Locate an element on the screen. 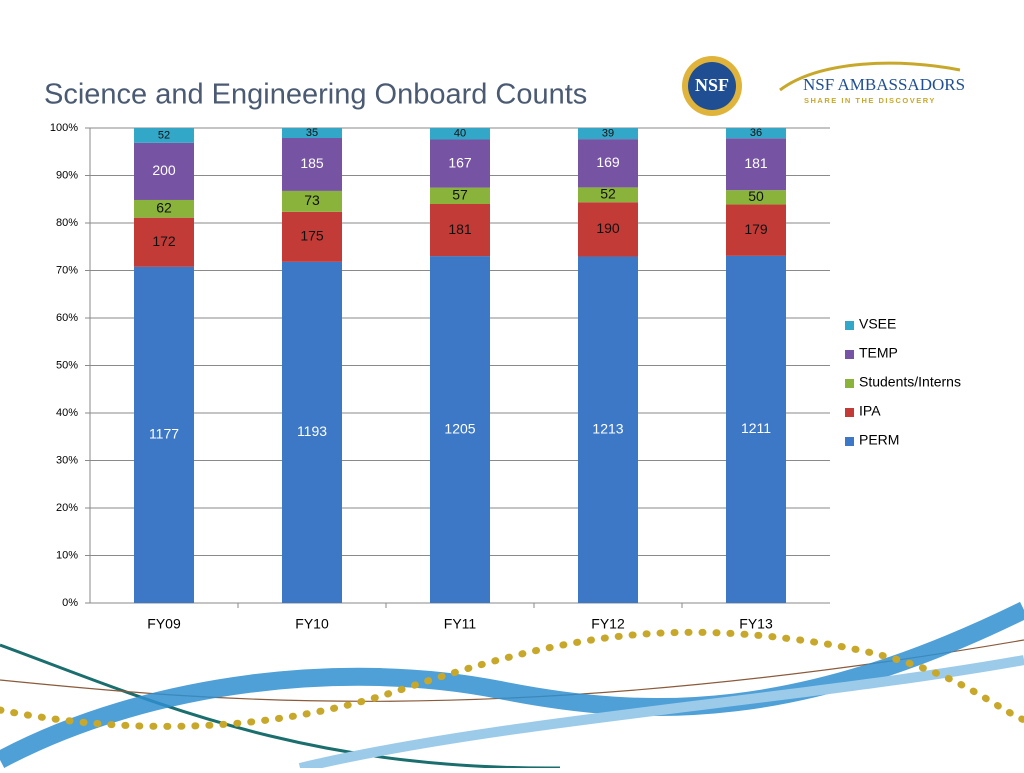 The image size is (1024, 773). y-tick-label: 50% is located at coordinates (67, 365).